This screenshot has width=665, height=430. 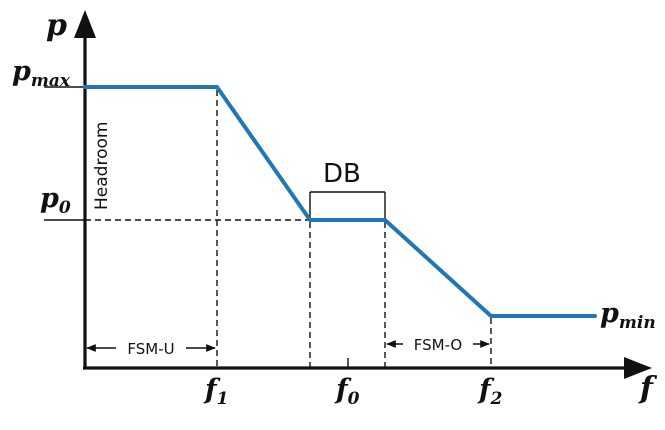 I want to click on db-label: DB, so click(x=342, y=174).